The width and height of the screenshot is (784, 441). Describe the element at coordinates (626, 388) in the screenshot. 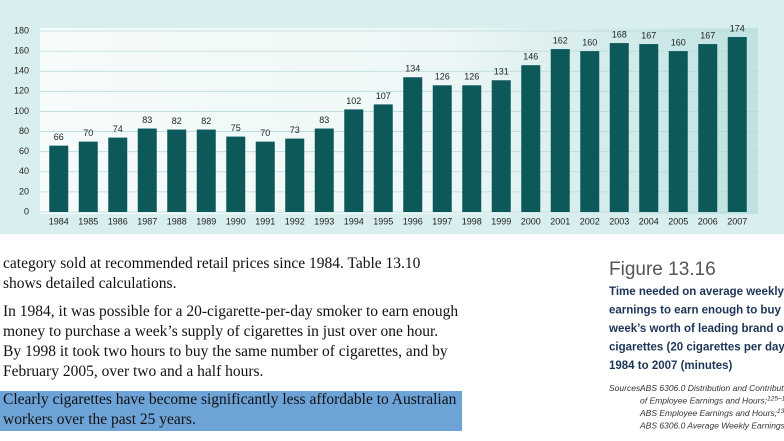

I see `sources-label: Sources:` at that location.